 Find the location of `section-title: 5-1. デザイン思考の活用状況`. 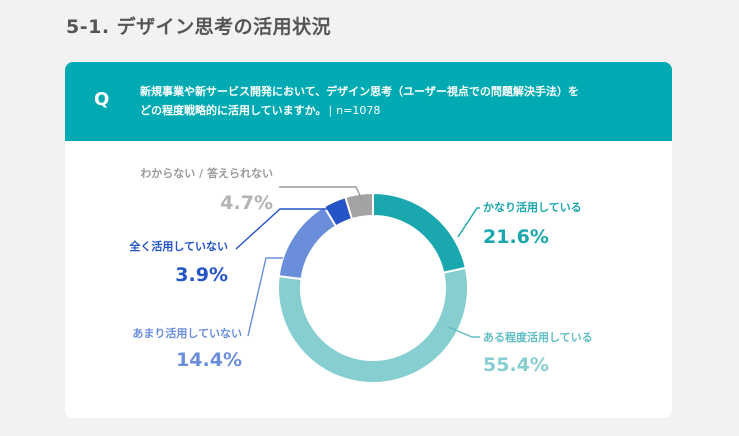

section-title: 5-1. デザイン思考の活用状況 is located at coordinates (199, 27).